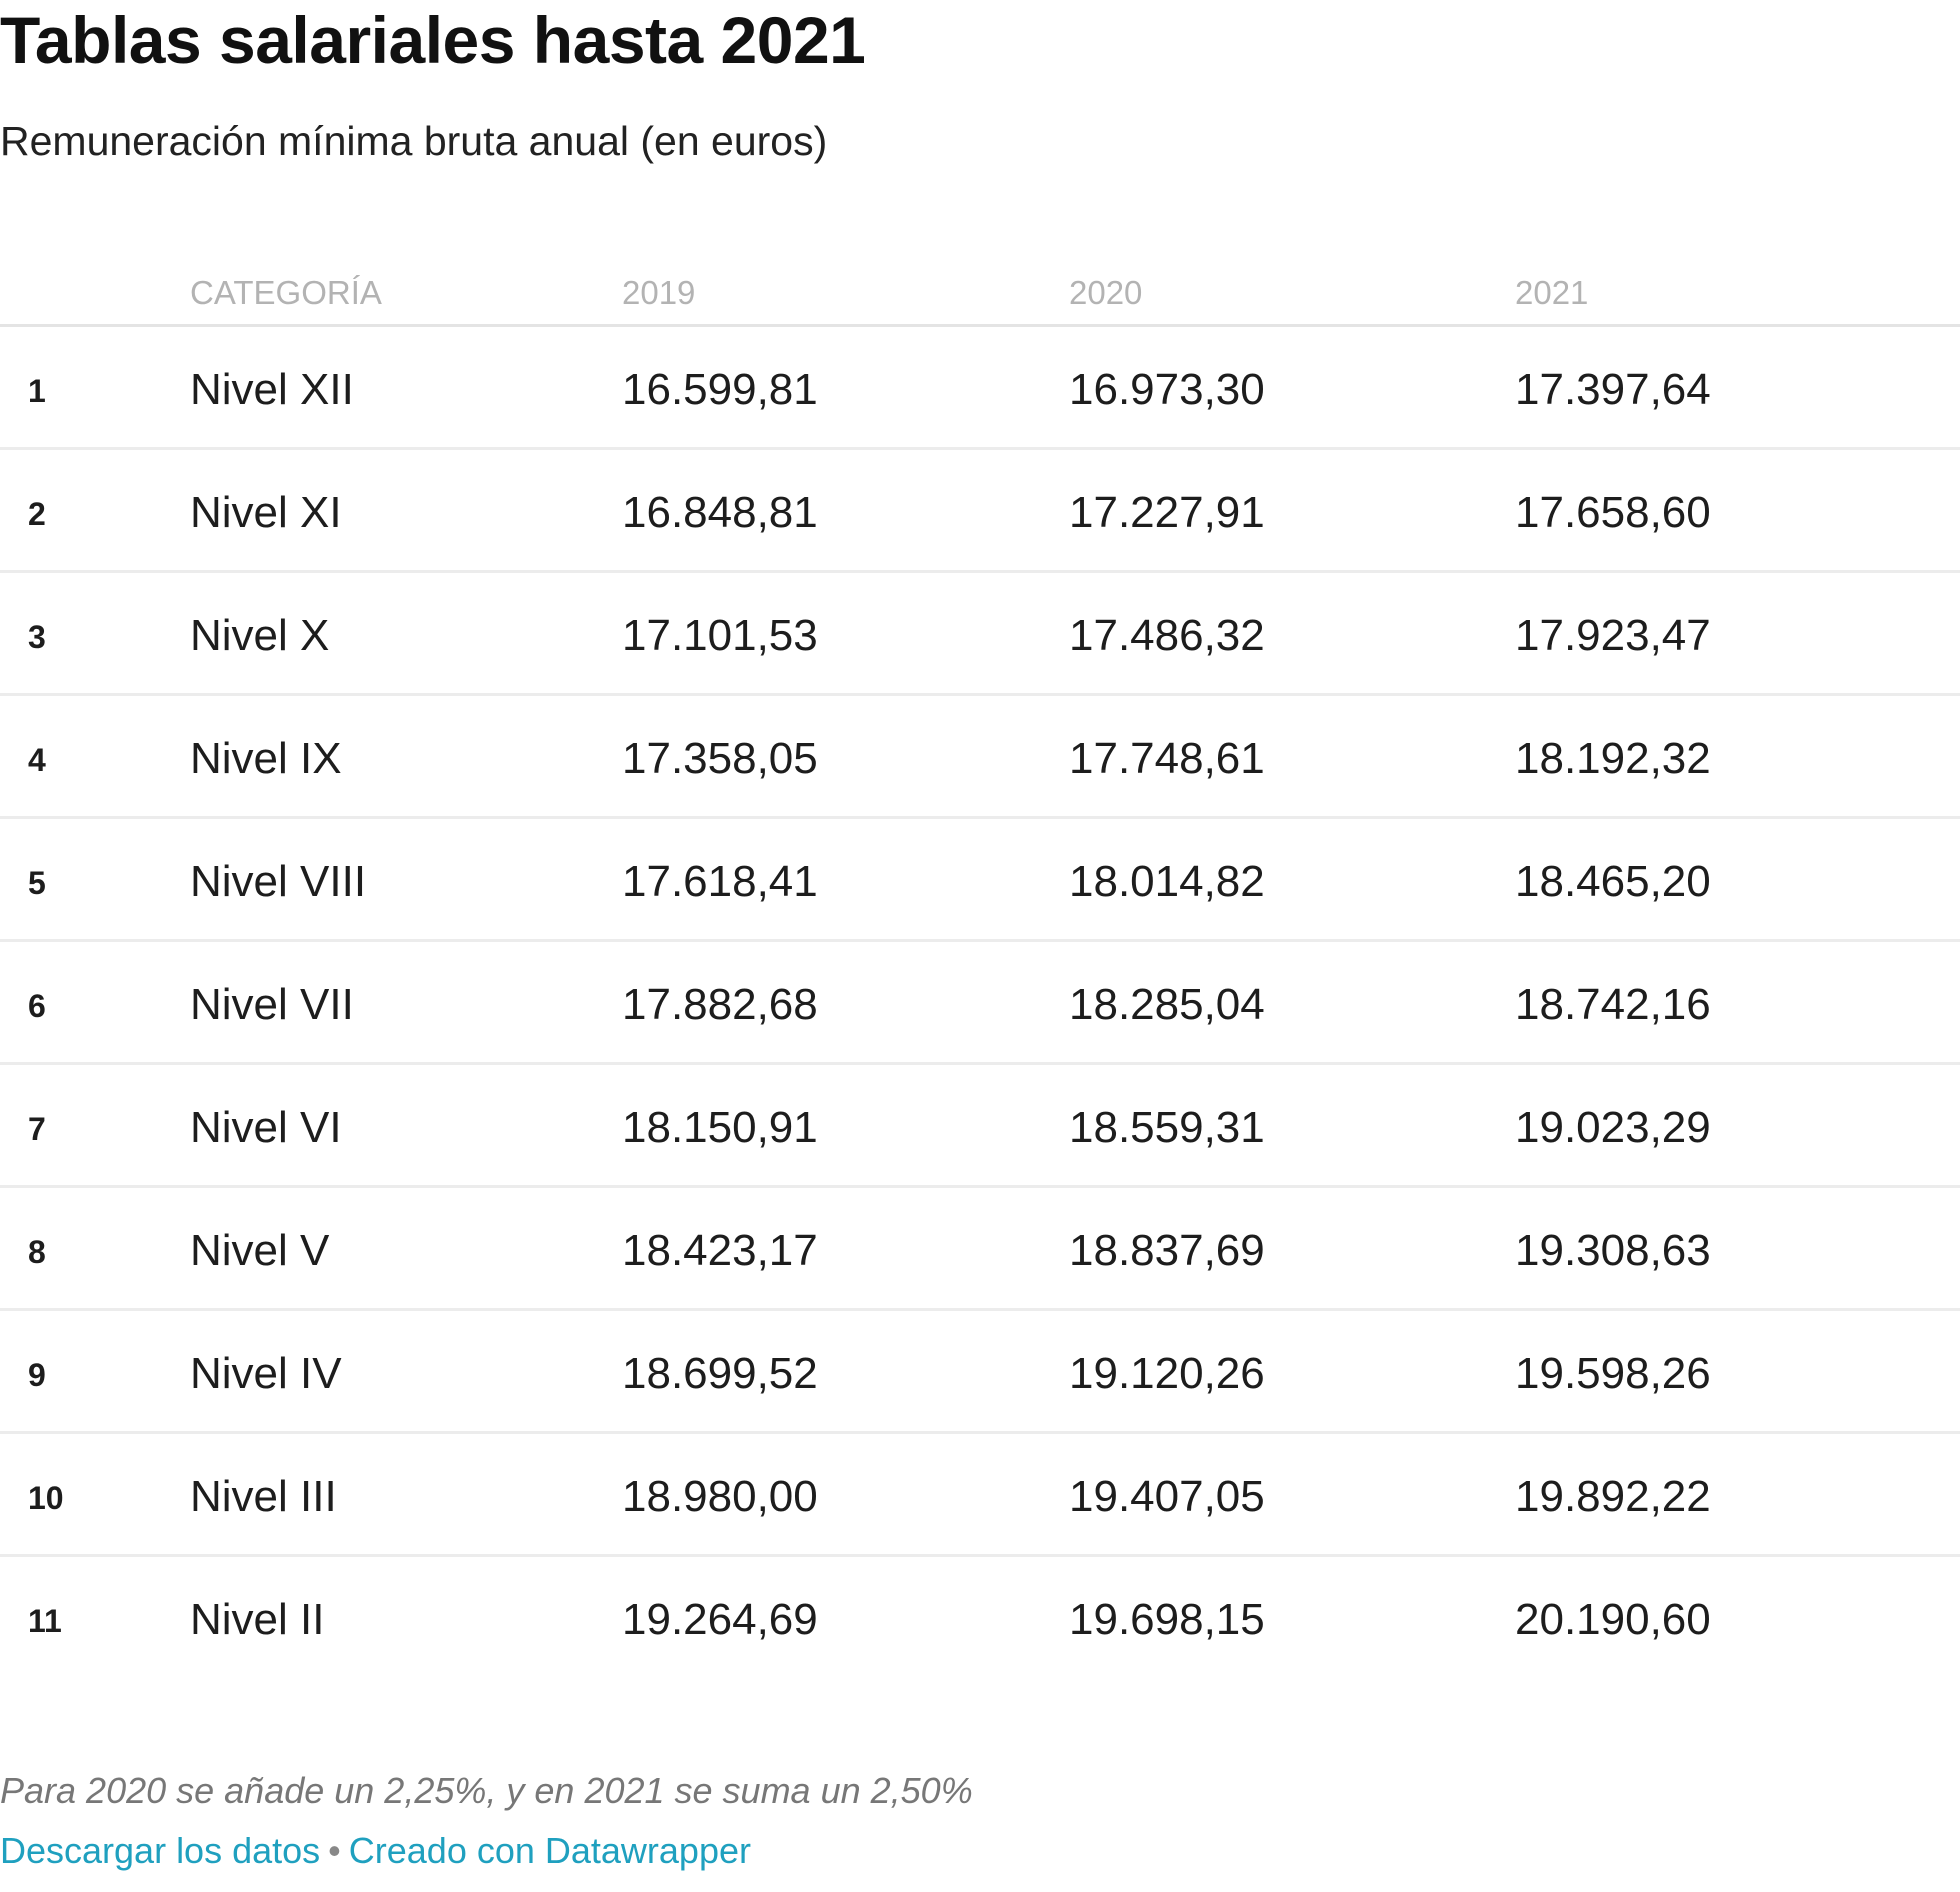 The height and width of the screenshot is (1892, 1960). I want to click on value-2021-cell: 19.892,22, so click(1613, 1496).